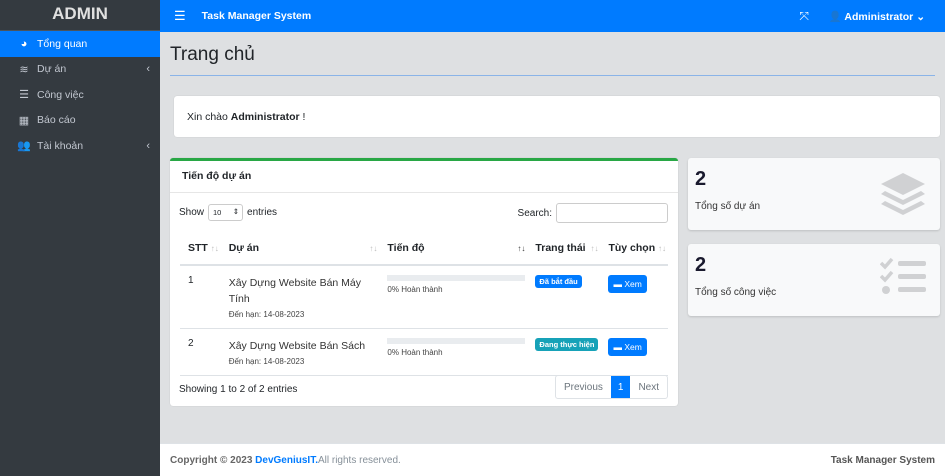 The width and height of the screenshot is (945, 476). What do you see at coordinates (728, 206) in the screenshot?
I see `stat-label: Tổng số dự án` at bounding box center [728, 206].